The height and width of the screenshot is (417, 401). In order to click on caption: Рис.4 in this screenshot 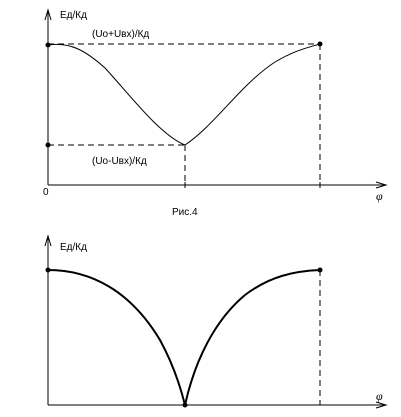, I will do `click(185, 212)`.